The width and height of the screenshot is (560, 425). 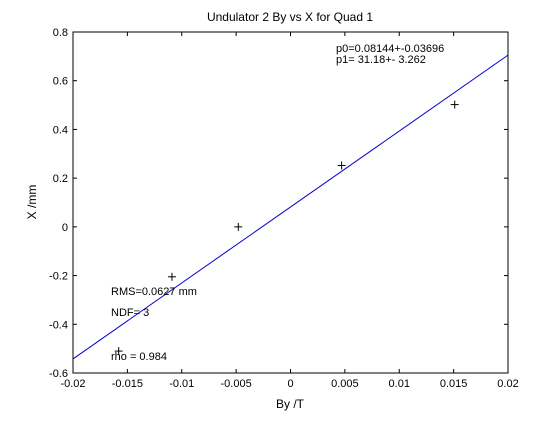 I want to click on x-tick-label: 0.02, so click(x=507, y=384).